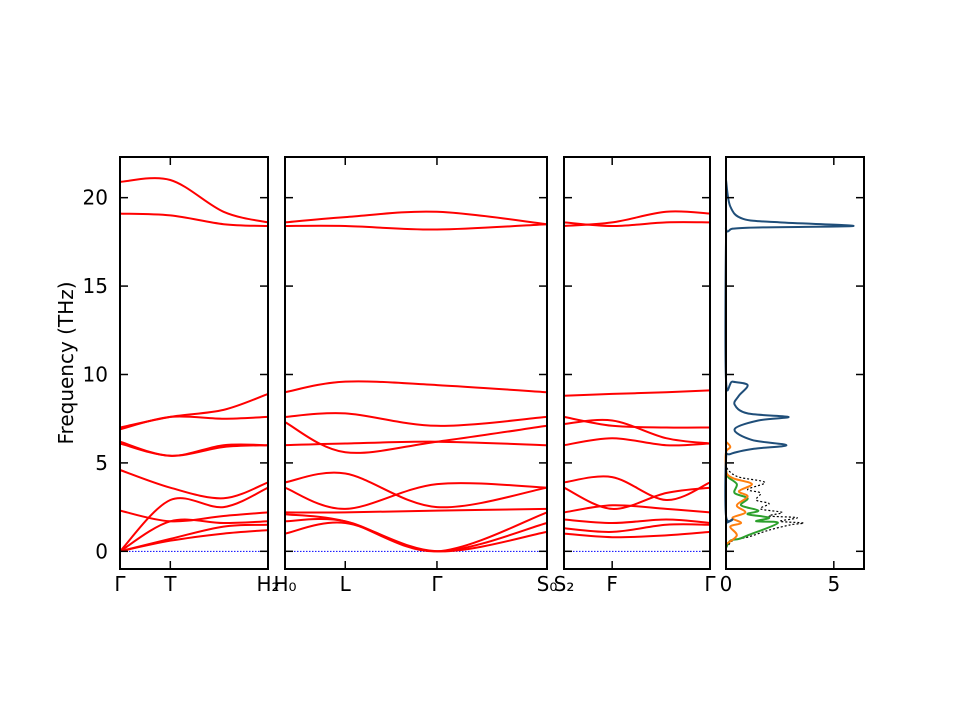 This screenshot has height=720, width=960. Describe the element at coordinates (66, 362) in the screenshot. I see `y-axis-label: Frequency (THz)` at that location.